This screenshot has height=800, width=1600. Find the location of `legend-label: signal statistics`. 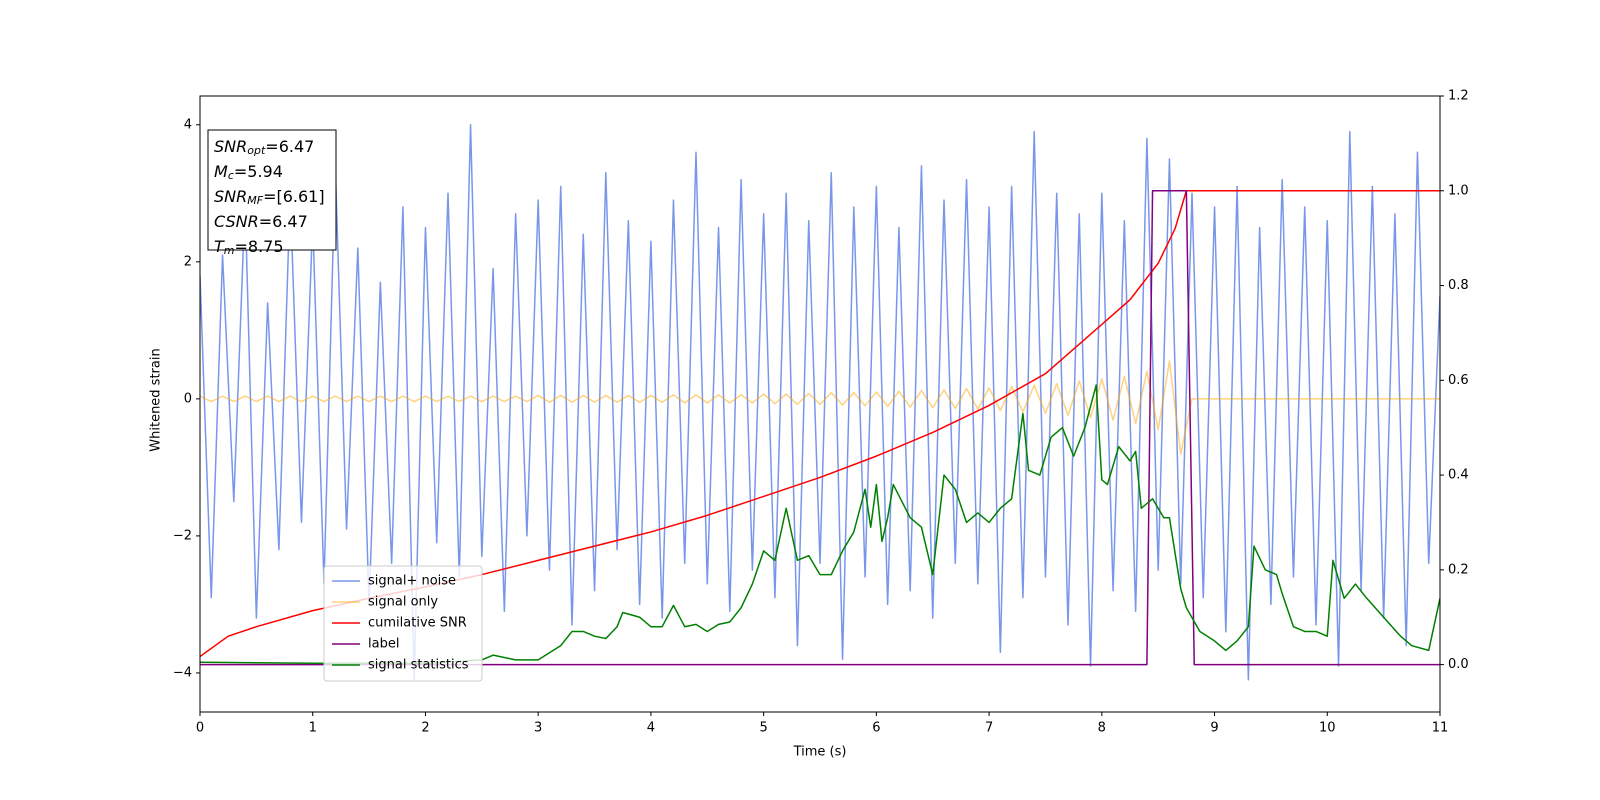

legend-label: signal statistics is located at coordinates (418, 665).